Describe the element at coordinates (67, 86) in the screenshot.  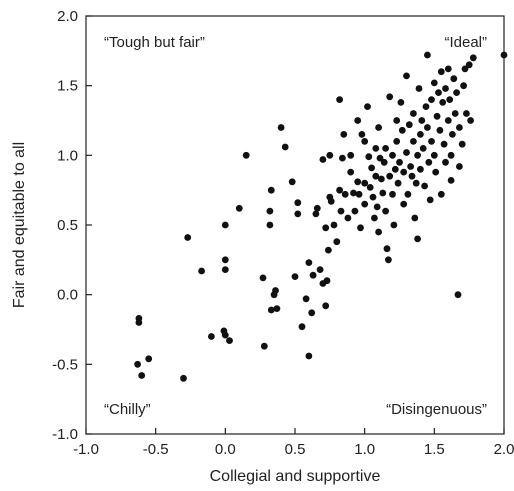
I see `y-tick-label: 1.5` at that location.